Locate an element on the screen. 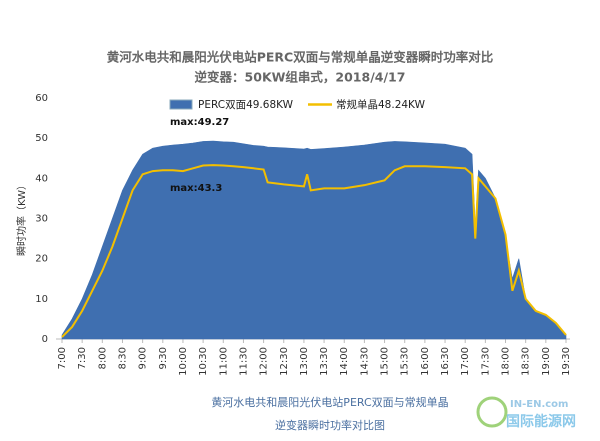 This screenshot has height=441, width=600. x-tick-label: 17:00 is located at coordinates (465, 361).